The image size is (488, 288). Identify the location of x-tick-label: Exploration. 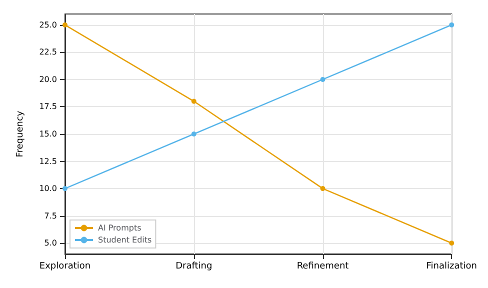
(65, 267).